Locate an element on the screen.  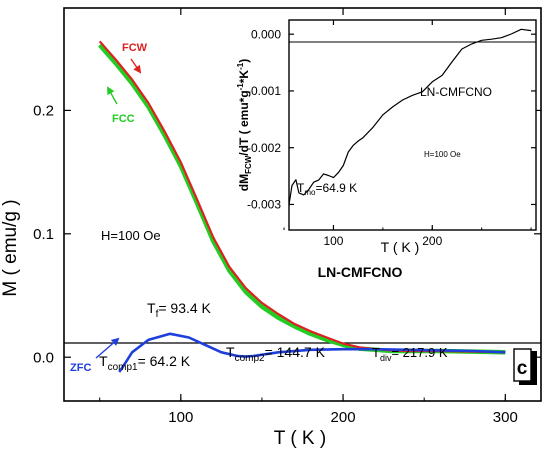
fcc-arrow is located at coordinates (112, 95).